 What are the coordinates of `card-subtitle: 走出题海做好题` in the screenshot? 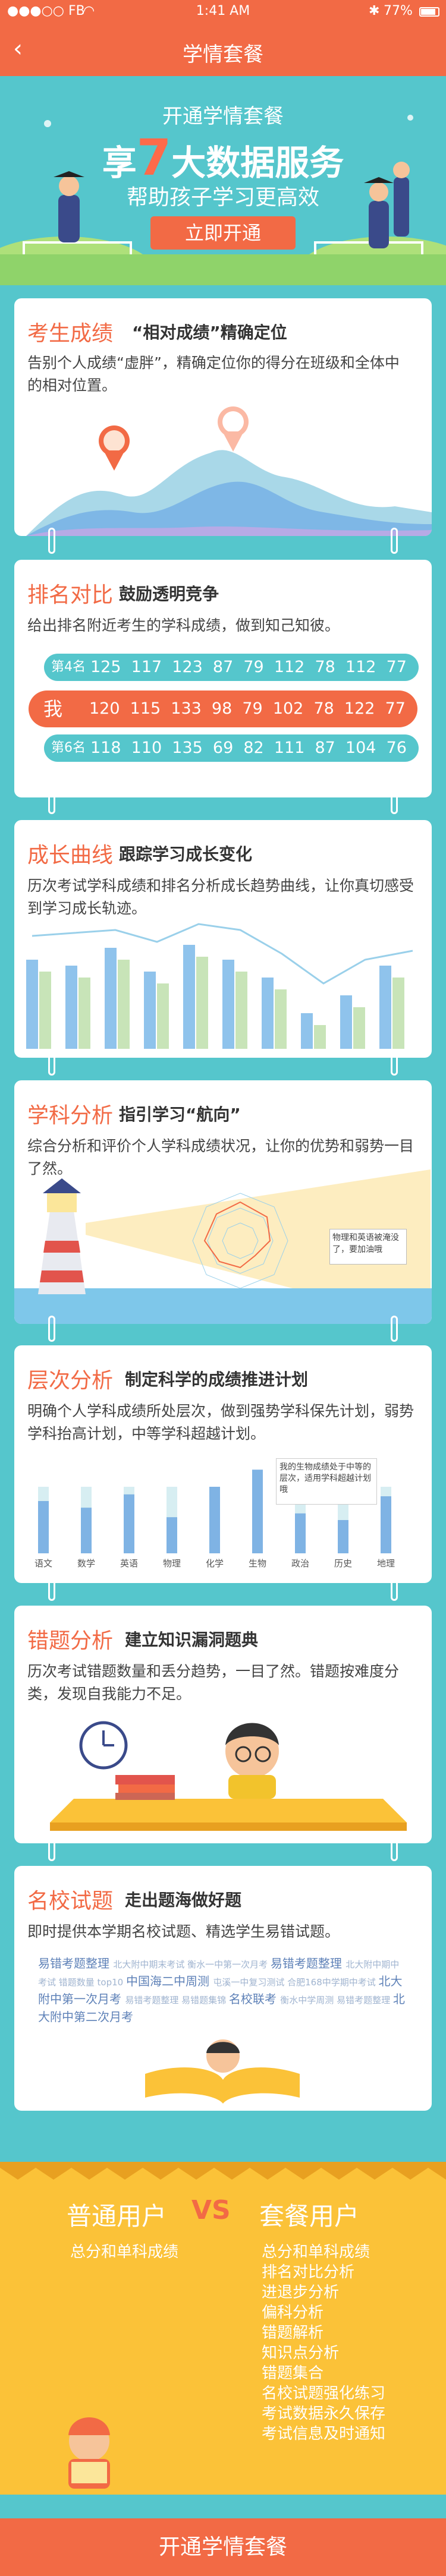 It's located at (183, 1900).